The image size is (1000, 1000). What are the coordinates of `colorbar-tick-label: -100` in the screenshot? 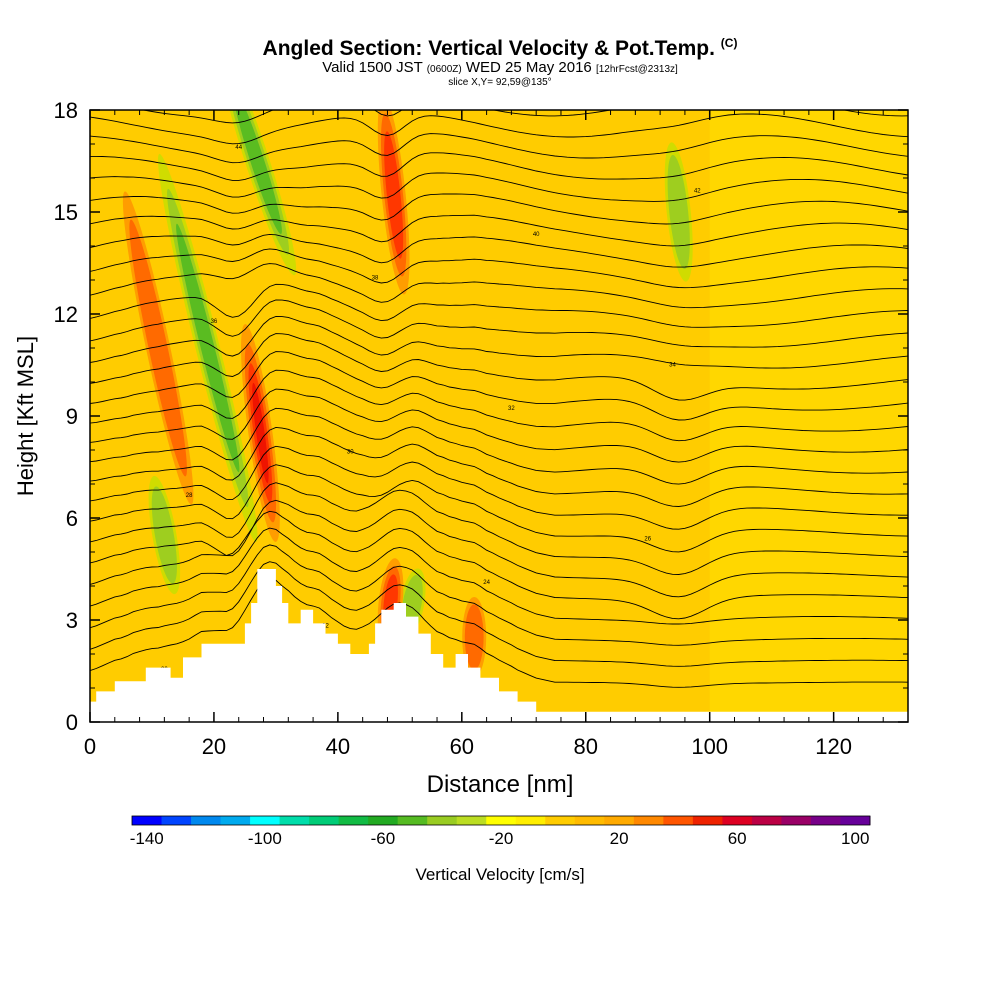 It's located at (265, 838).